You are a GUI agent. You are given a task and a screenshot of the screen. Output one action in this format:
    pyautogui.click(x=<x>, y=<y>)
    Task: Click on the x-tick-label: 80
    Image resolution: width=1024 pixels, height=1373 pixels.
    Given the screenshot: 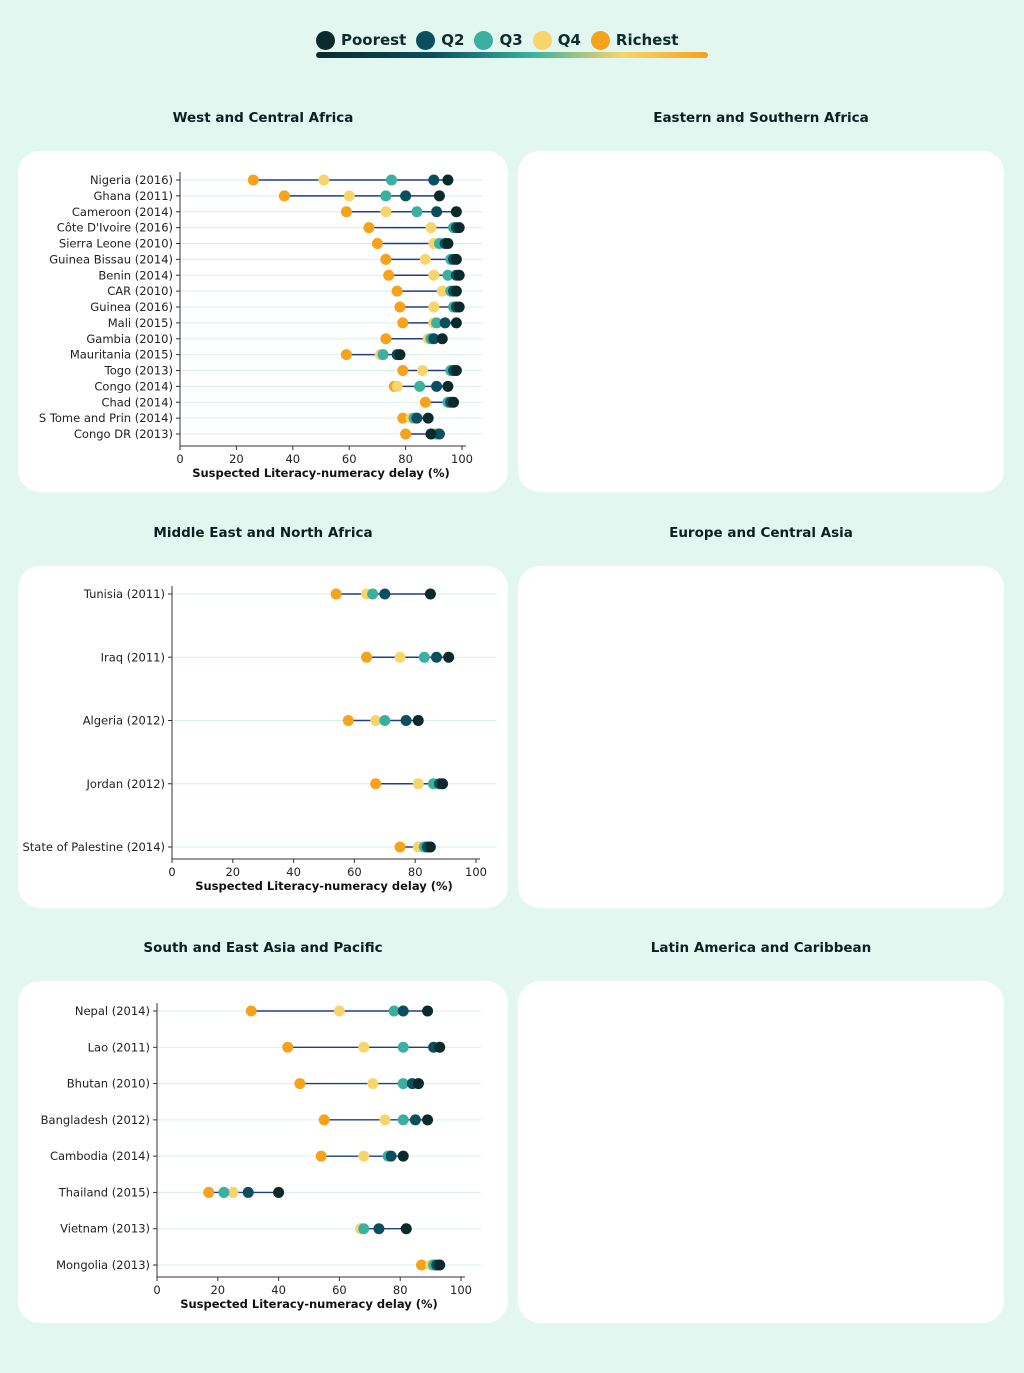 What is the action you would take?
    pyautogui.click(x=415, y=872)
    